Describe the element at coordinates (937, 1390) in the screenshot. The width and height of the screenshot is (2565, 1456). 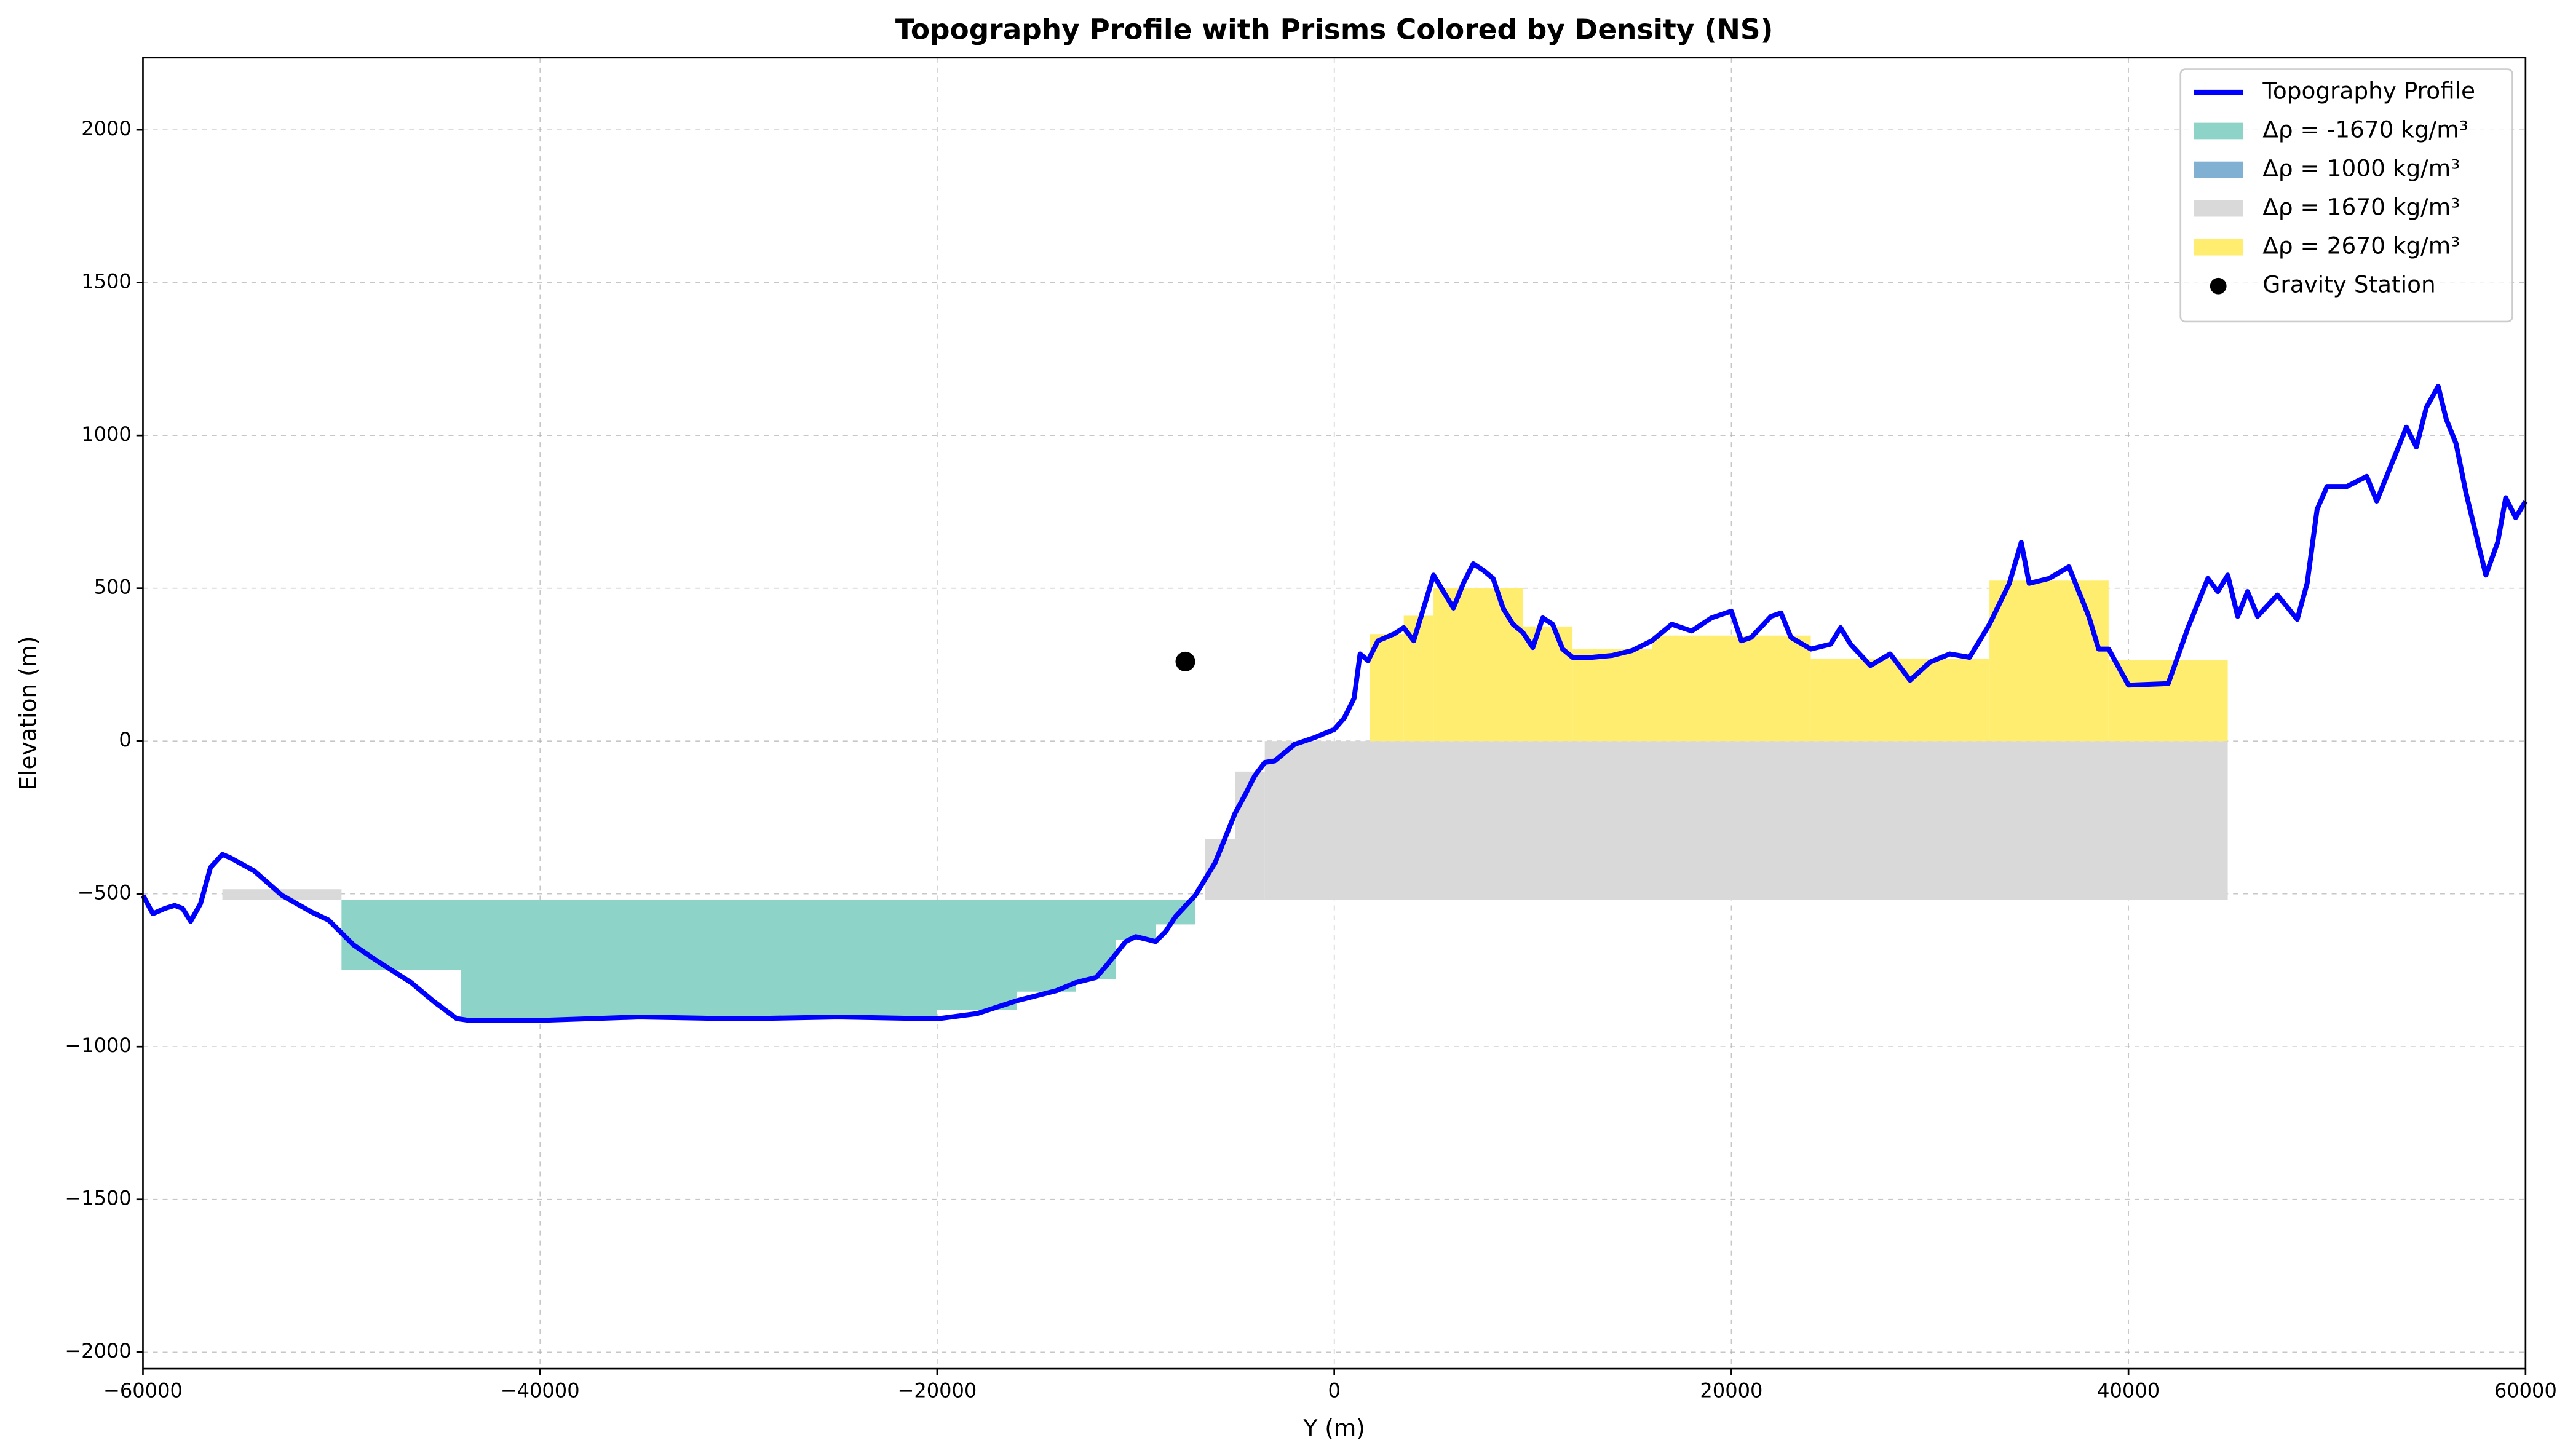
I see `x-tick-label: −20000` at that location.